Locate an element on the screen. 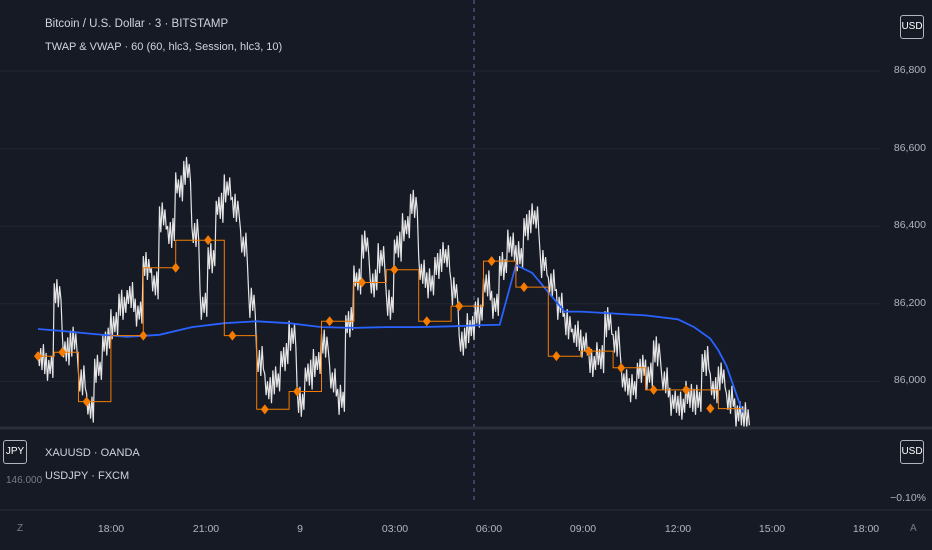 This screenshot has height=550, width=932. x-tick-label: 9 is located at coordinates (300, 529).